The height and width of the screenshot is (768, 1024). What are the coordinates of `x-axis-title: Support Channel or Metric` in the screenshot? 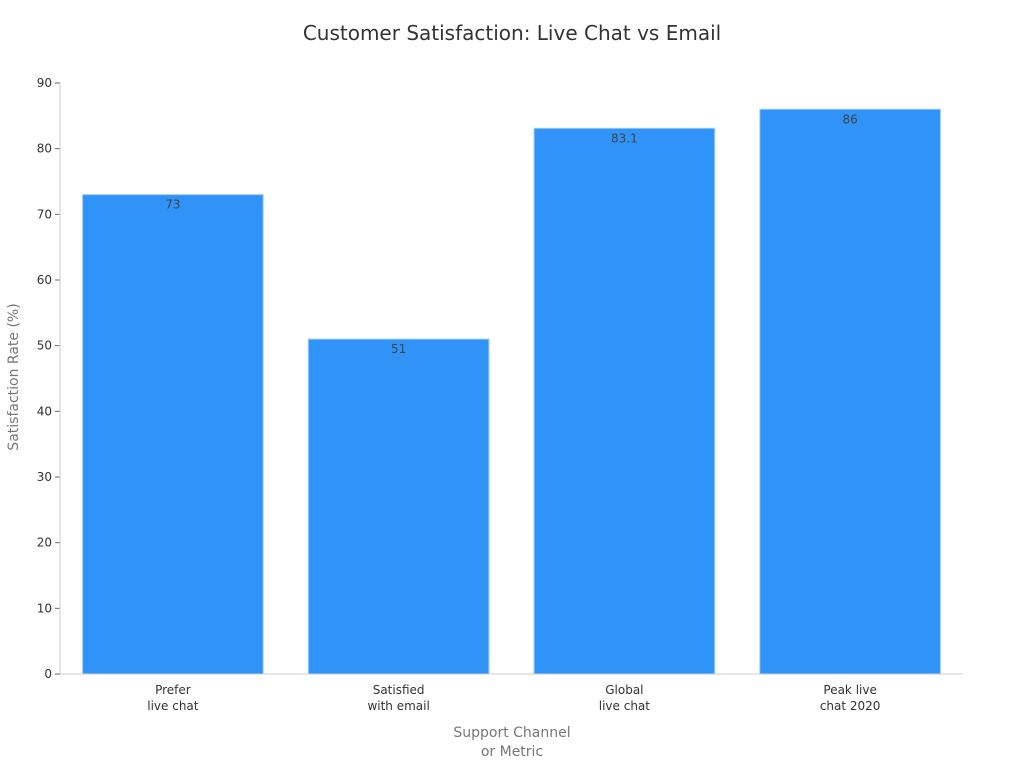 It's located at (511, 742).